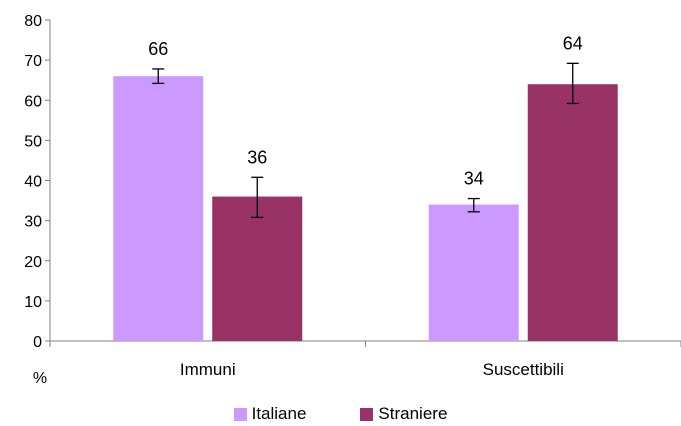 This screenshot has height=426, width=681. I want to click on y-tick-label: 40, so click(33, 182).